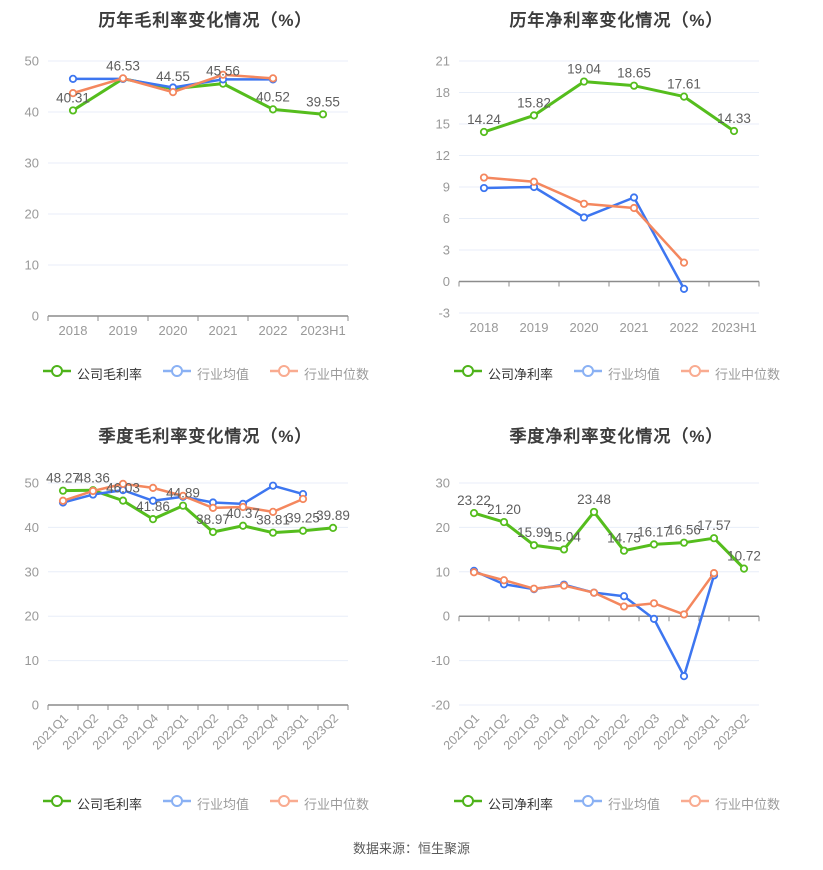 The image size is (823, 870). I want to click on svg-text: 44.89, so click(183, 493).